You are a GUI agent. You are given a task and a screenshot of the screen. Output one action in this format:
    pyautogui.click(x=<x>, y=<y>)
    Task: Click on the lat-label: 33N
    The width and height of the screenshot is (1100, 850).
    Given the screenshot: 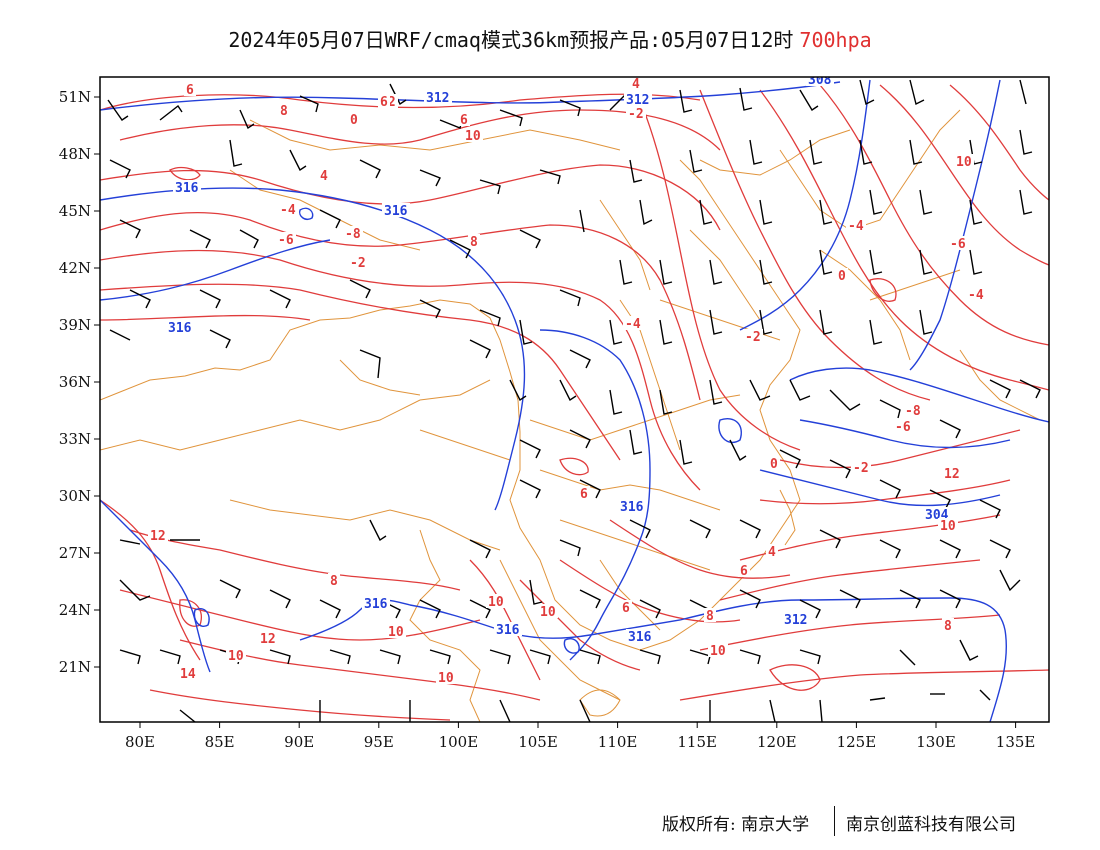 What is the action you would take?
    pyautogui.click(x=75, y=439)
    